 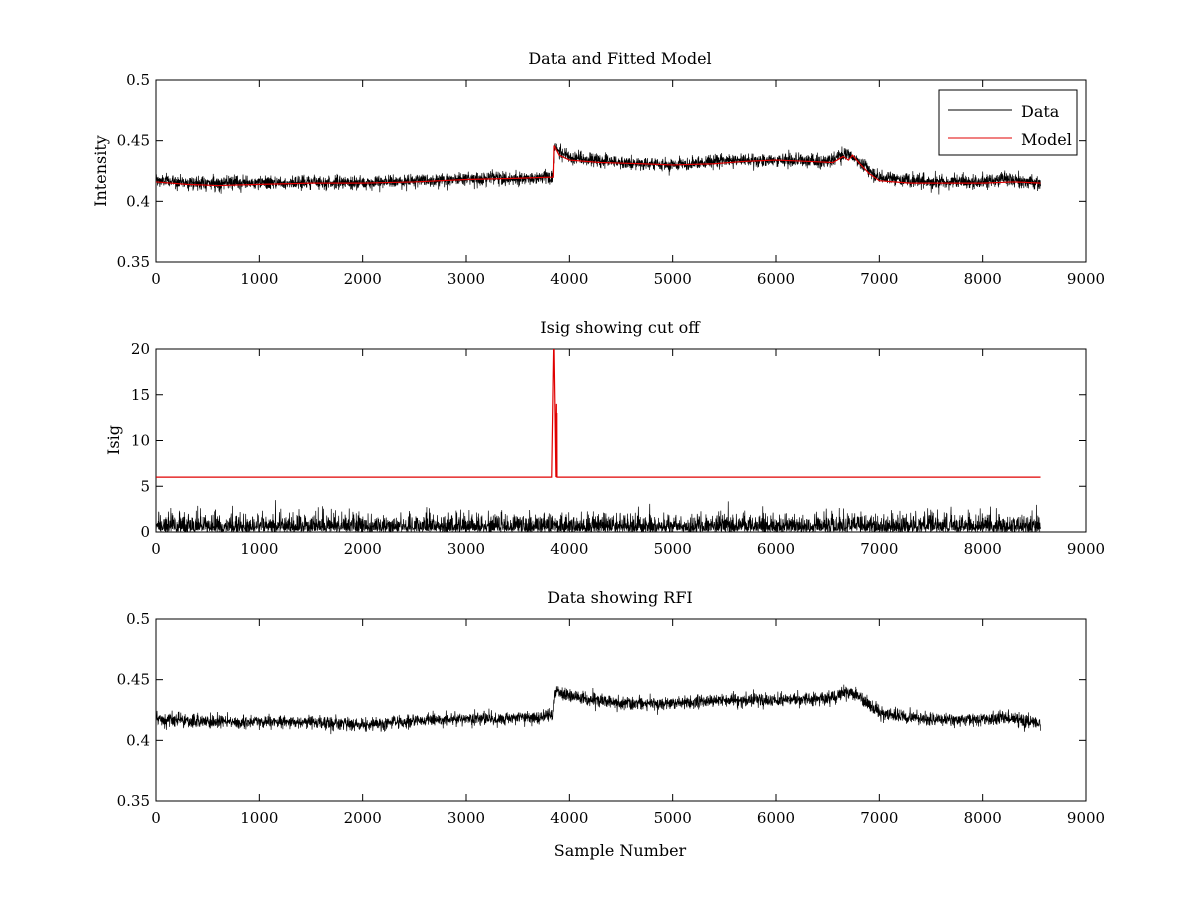 I want to click on chart-title: Isig showing cut off, so click(x=620, y=327).